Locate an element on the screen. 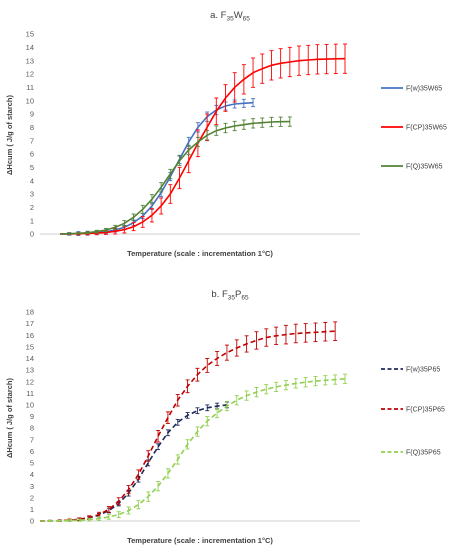  legend-label: F(w)35W65 is located at coordinates (424, 89).